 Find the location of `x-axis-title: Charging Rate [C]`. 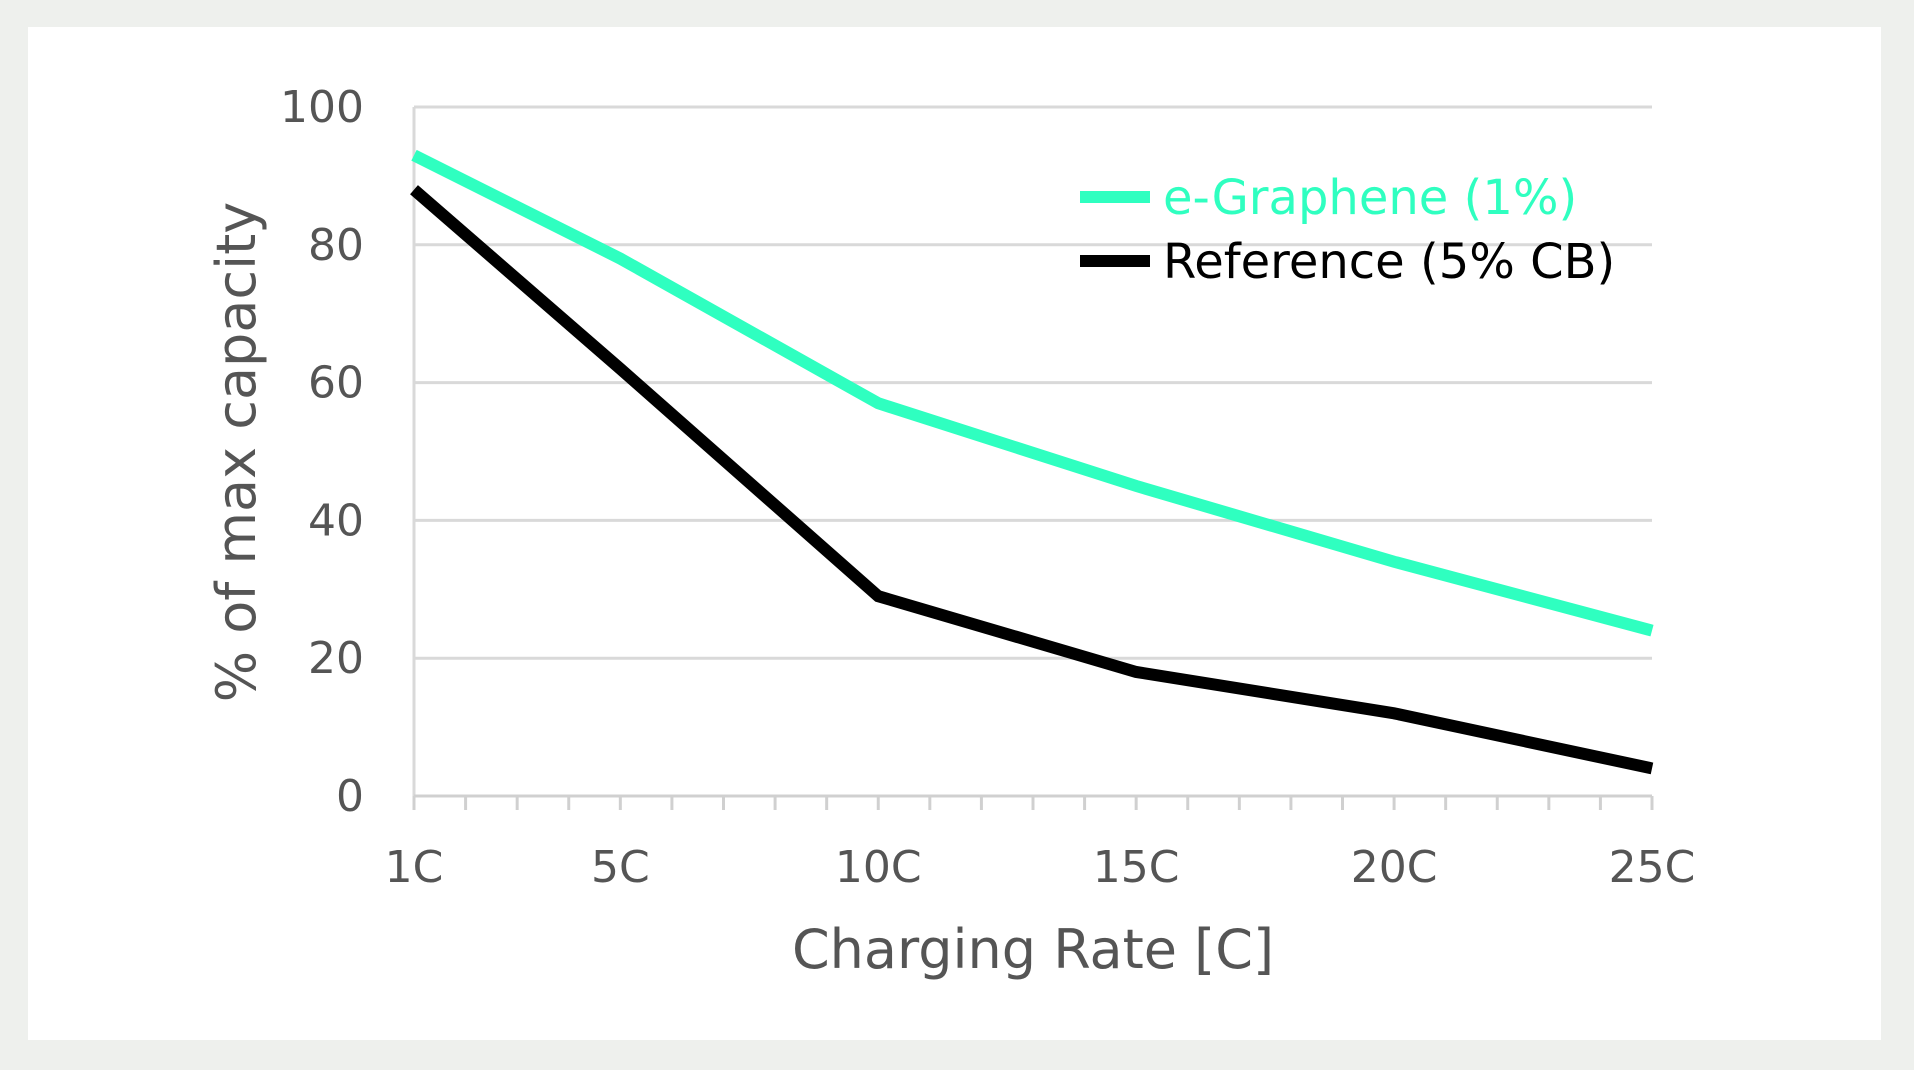

x-axis-title: Charging Rate [C] is located at coordinates (1033, 949).